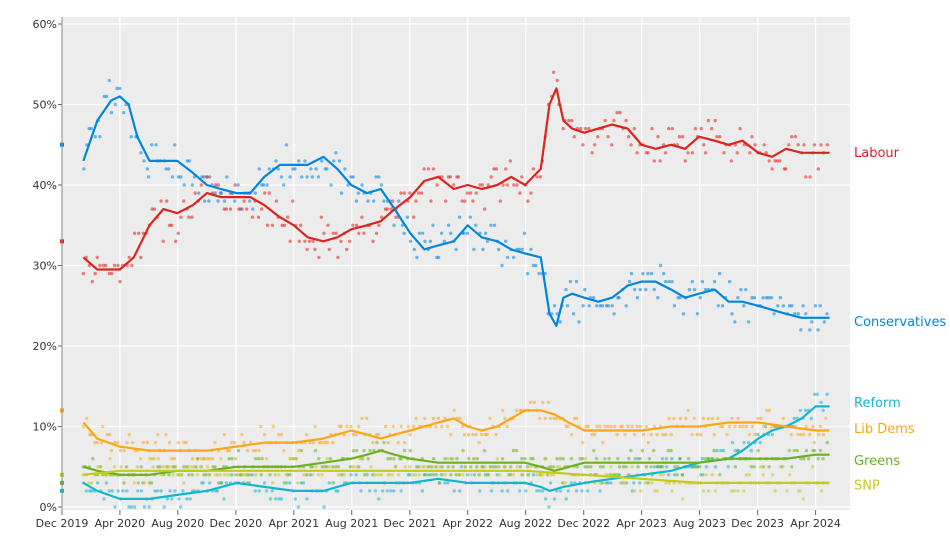  Describe the element at coordinates (48, 507) in the screenshot. I see `y-tick-label: 0%` at that location.